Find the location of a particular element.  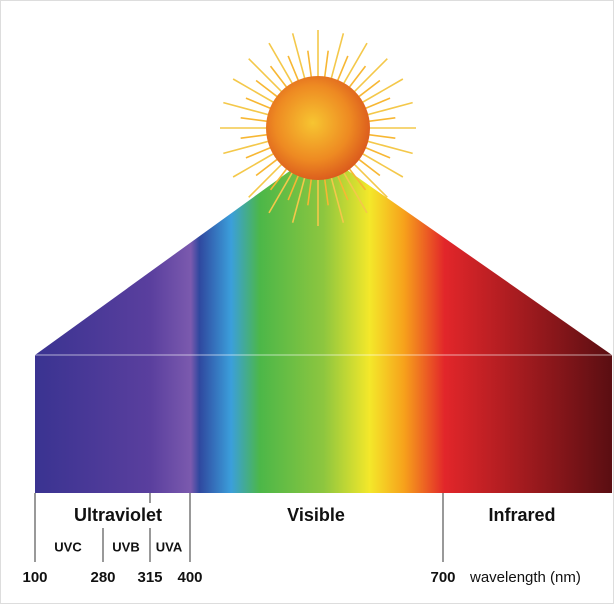

band-label: Infrared is located at coordinates (521, 515).